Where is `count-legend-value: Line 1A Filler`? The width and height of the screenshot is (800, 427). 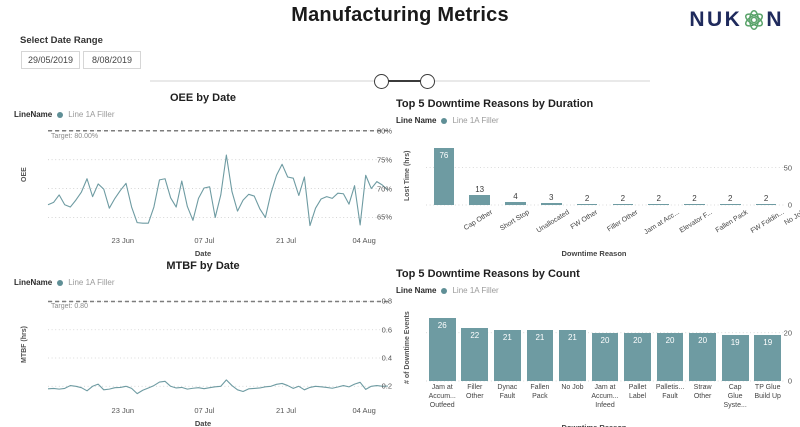
count-legend-value: Line 1A Filler is located at coordinates (475, 290).